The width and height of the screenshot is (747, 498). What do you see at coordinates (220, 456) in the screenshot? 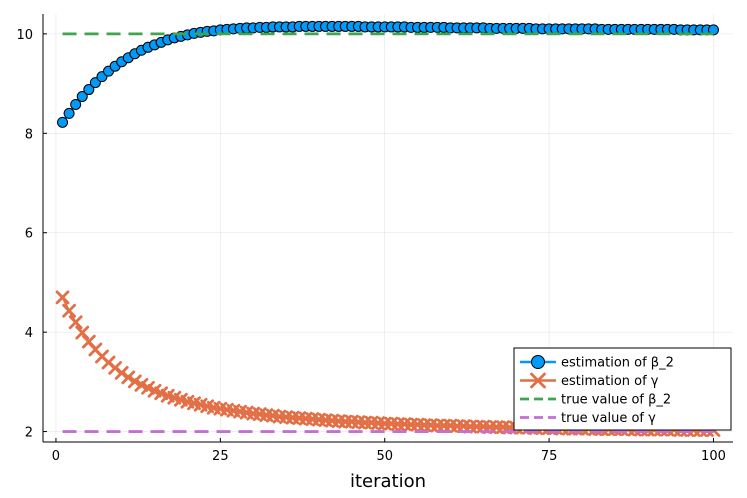
I see `x-tick-label: 25` at bounding box center [220, 456].